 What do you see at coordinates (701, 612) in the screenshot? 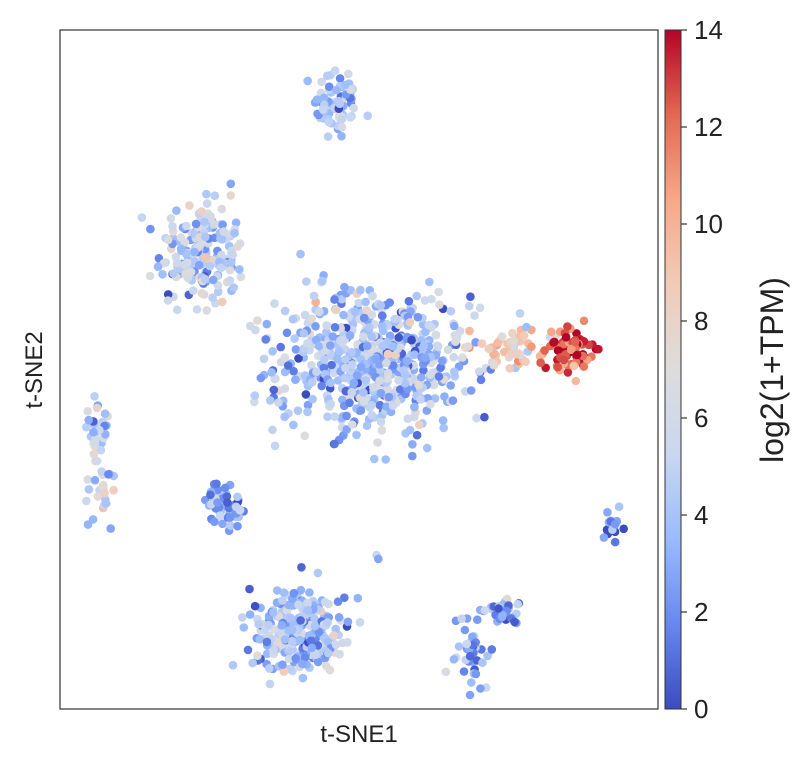
I see `colorbar-tick-label: 2` at bounding box center [701, 612].